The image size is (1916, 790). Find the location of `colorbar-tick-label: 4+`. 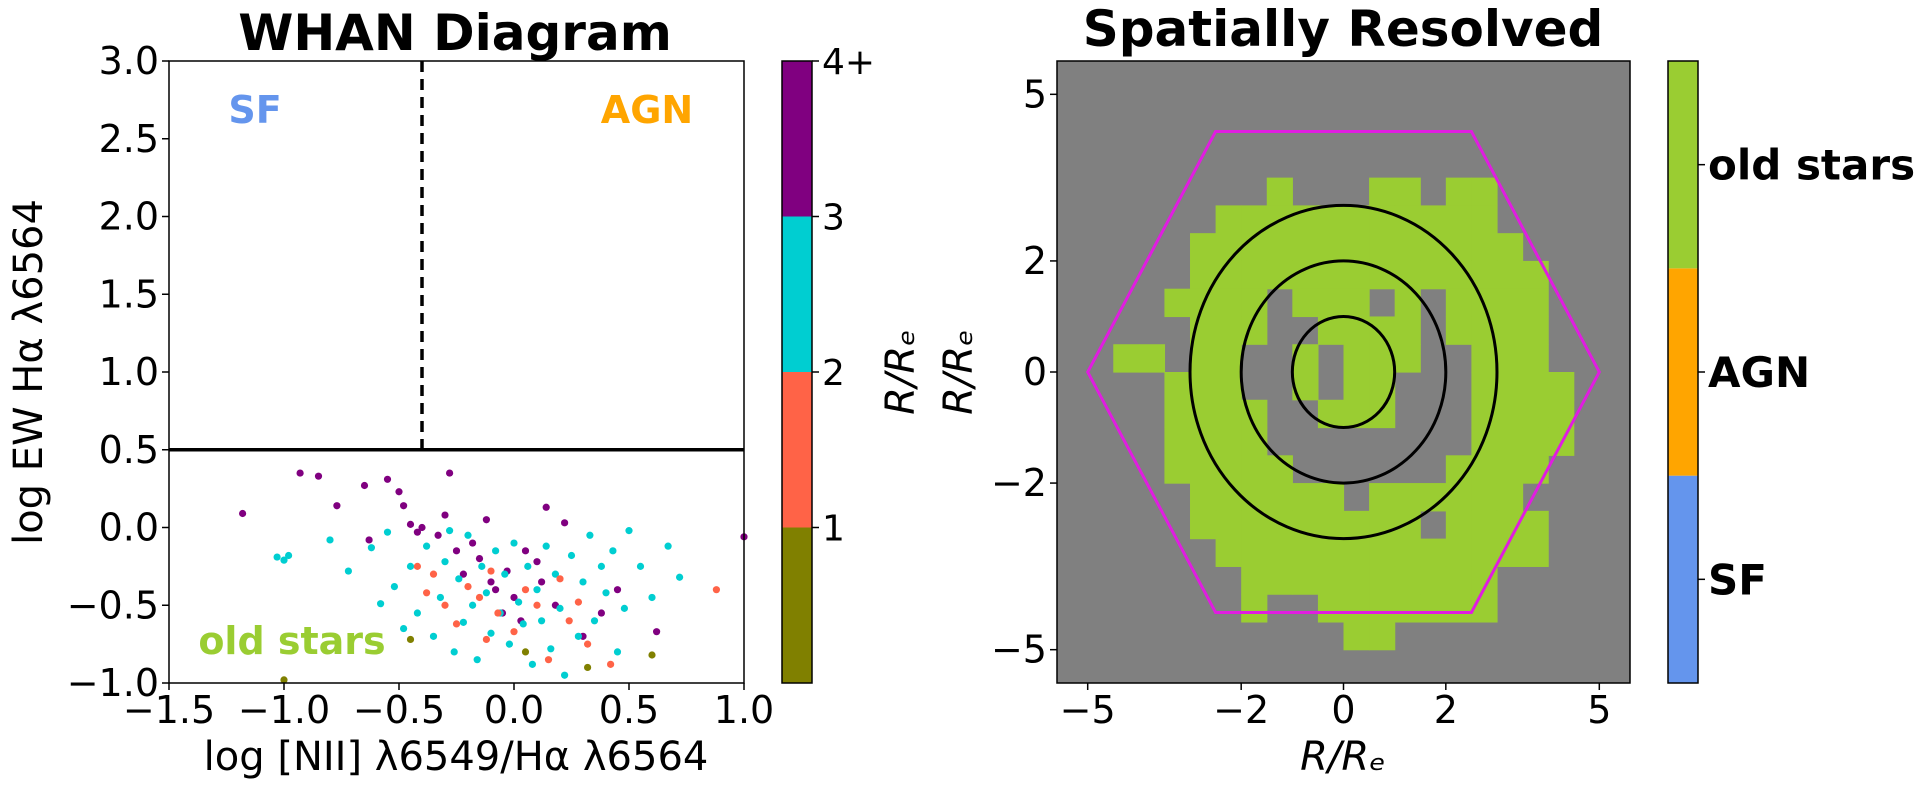

colorbar-tick-label: 4+ is located at coordinates (848, 62).